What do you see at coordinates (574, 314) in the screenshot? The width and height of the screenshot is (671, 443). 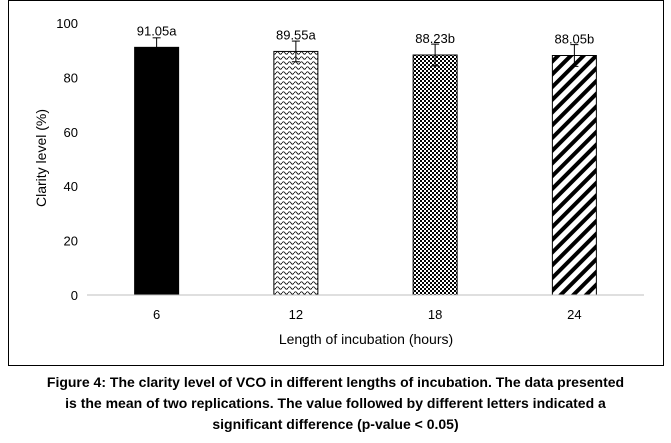 I see `x-tick-label: 24` at bounding box center [574, 314].